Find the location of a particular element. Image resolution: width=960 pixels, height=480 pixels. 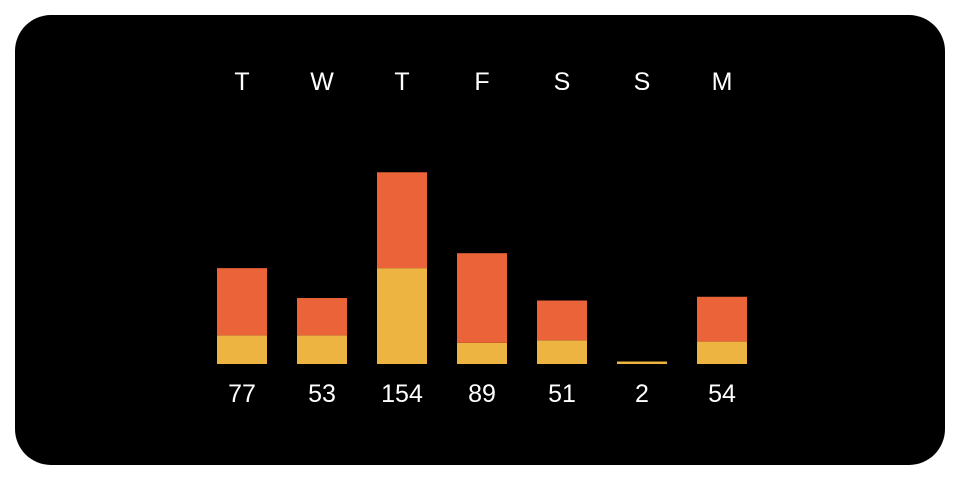

total-label-4: 89 is located at coordinates (482, 394).